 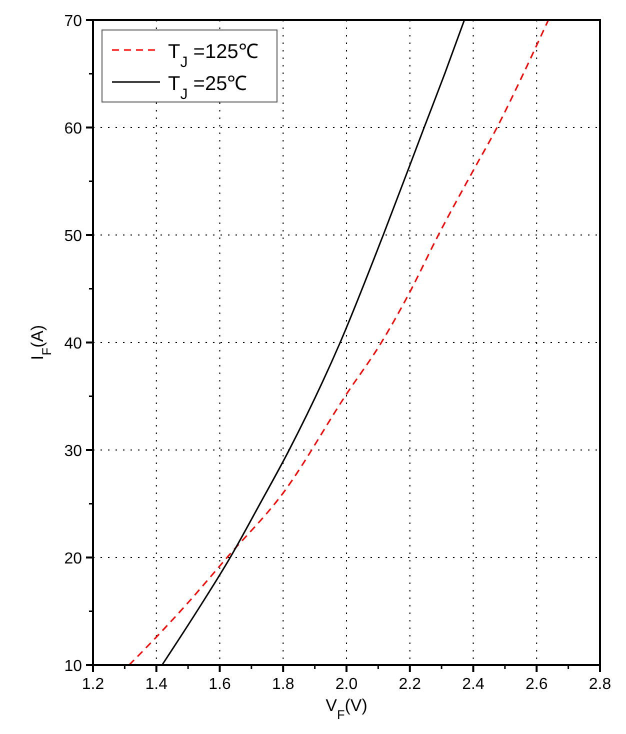 I want to click on x-tick-label: 1.8, so click(x=283, y=684).